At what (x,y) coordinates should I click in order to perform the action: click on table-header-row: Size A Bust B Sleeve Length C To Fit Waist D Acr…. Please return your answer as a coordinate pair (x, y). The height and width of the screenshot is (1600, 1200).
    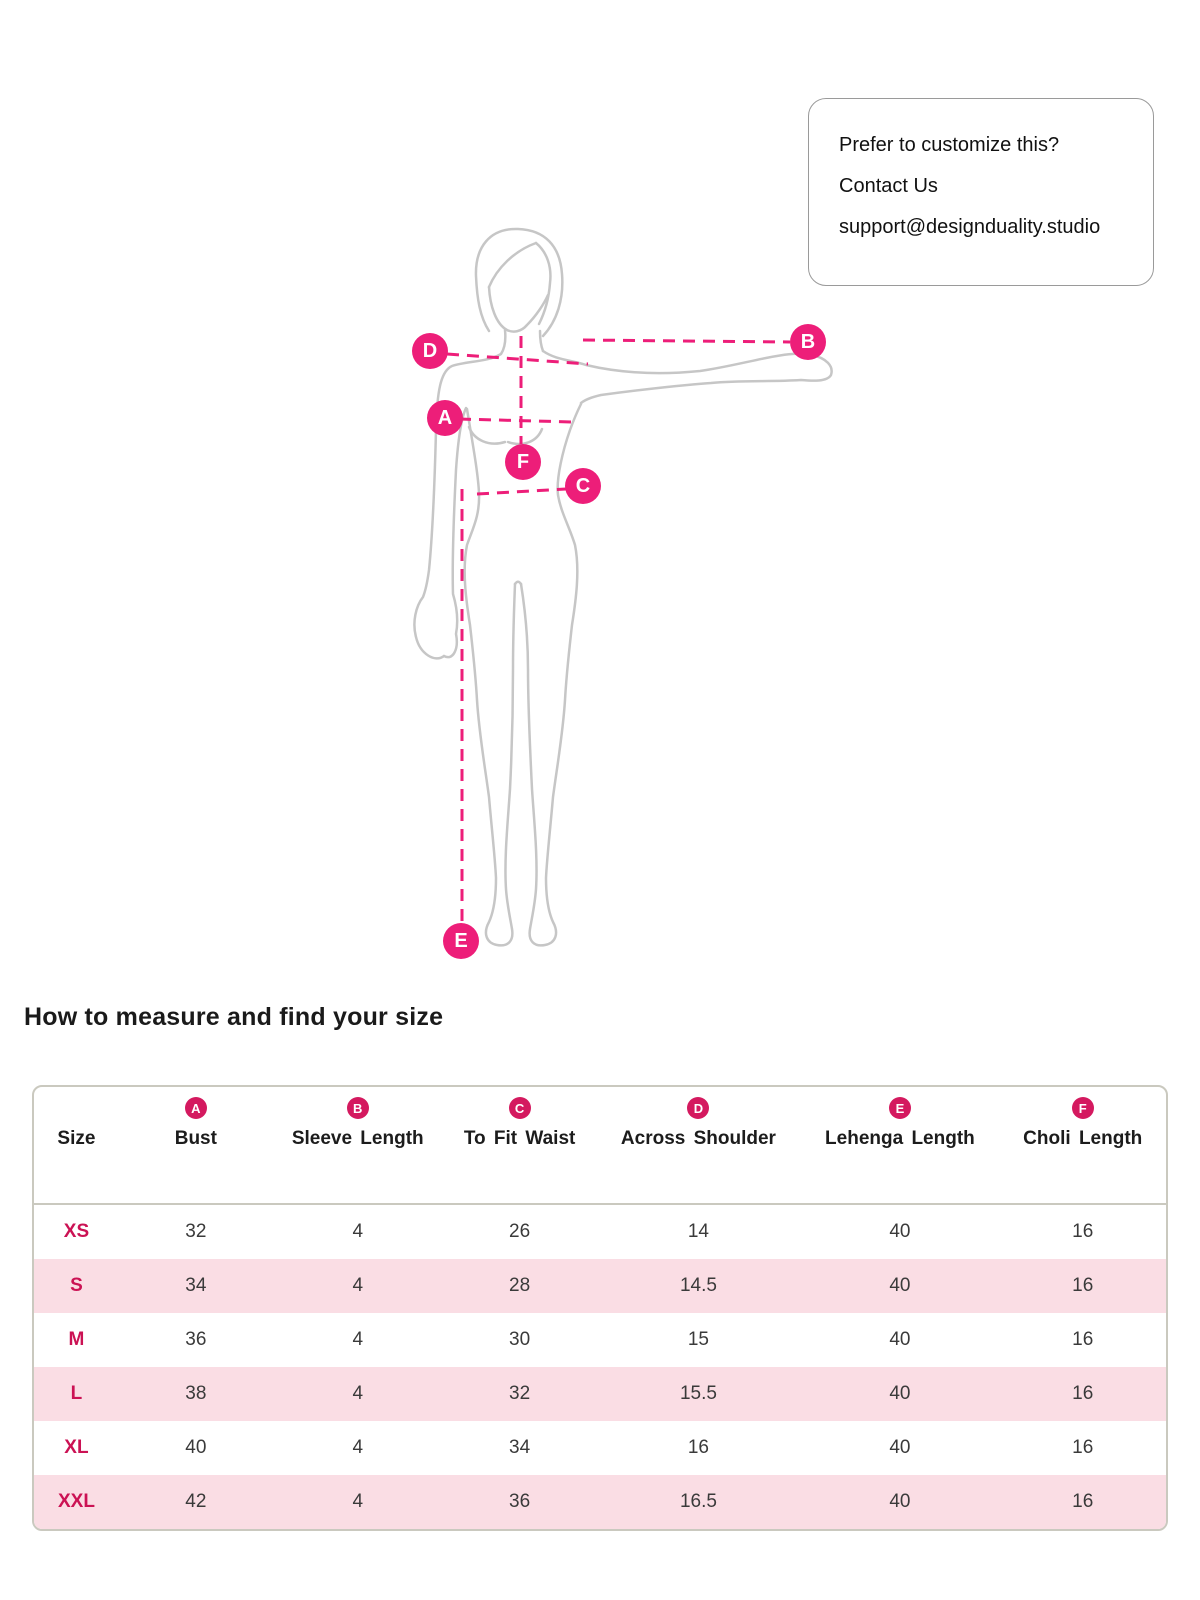
    Looking at the image, I should click on (600, 1146).